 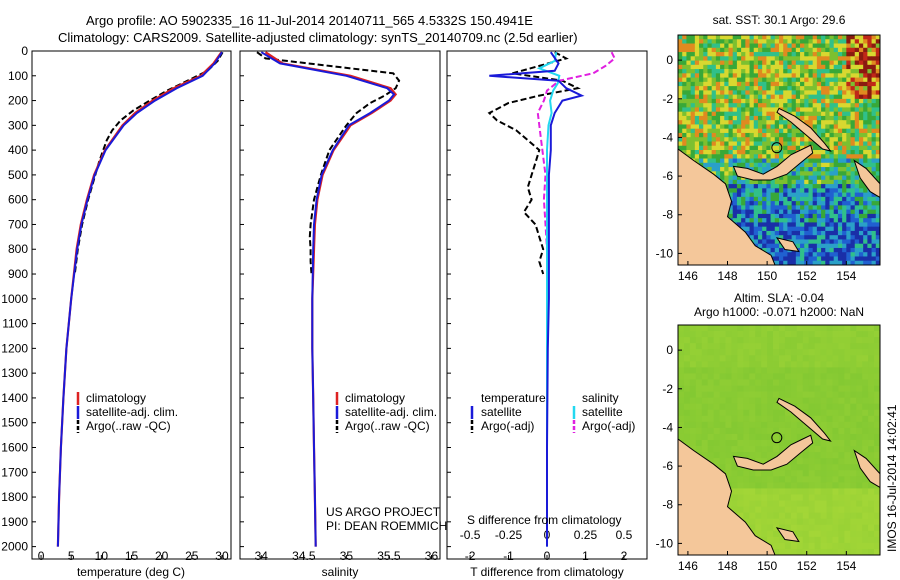 I want to click on lon-tick-label: 152, so click(x=807, y=276).